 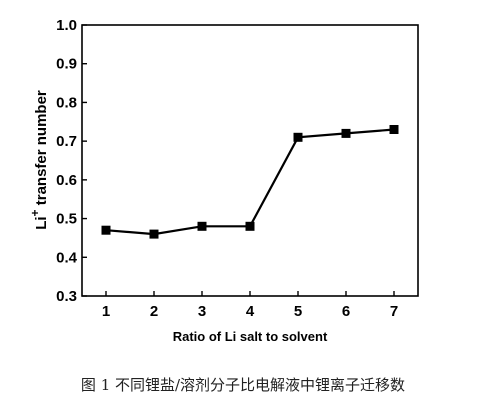 I want to click on x-axis: 1 2 3 4 5 6 7, so click(x=250, y=305).